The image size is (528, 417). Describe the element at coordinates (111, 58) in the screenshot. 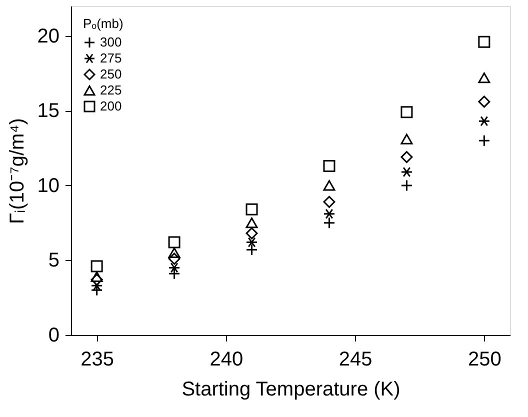

I see `legend-label: 275` at that location.